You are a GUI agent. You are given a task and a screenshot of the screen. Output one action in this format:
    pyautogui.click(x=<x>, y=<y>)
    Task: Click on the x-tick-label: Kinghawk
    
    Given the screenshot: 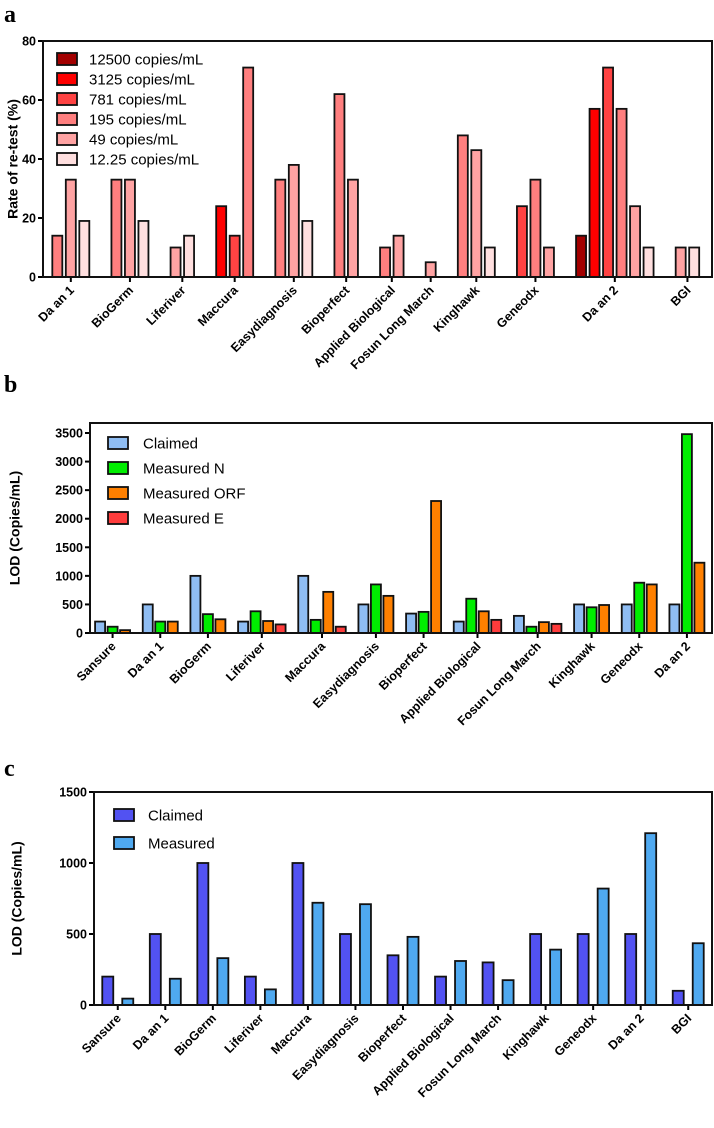 What is the action you would take?
    pyautogui.click(x=457, y=309)
    